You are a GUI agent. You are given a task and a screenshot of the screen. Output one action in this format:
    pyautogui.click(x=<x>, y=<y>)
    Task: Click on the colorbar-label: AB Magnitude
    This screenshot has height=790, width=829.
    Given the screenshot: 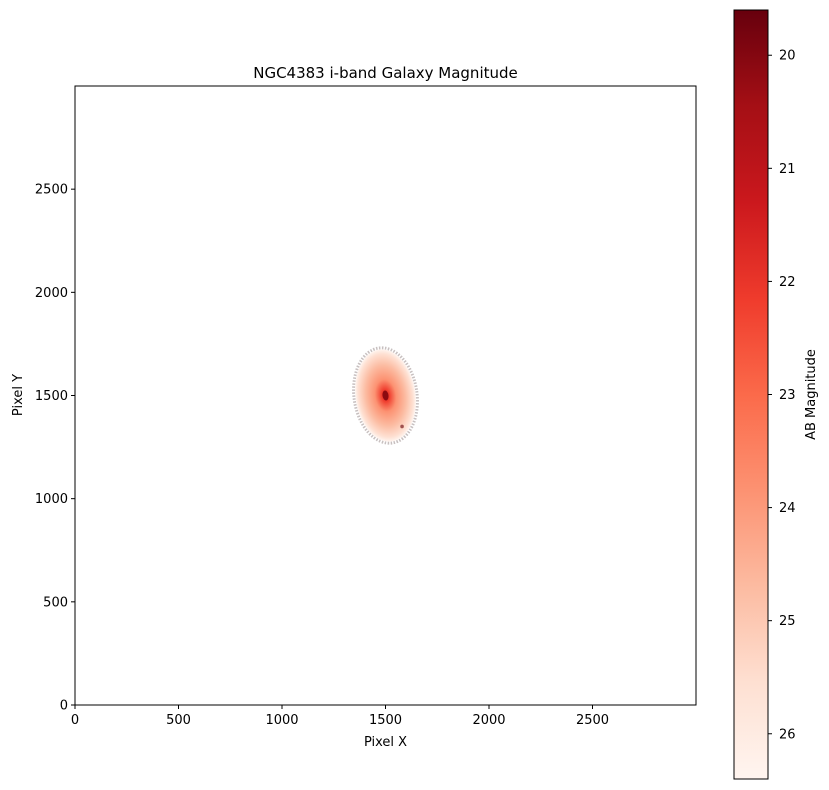 What is the action you would take?
    pyautogui.click(x=811, y=394)
    